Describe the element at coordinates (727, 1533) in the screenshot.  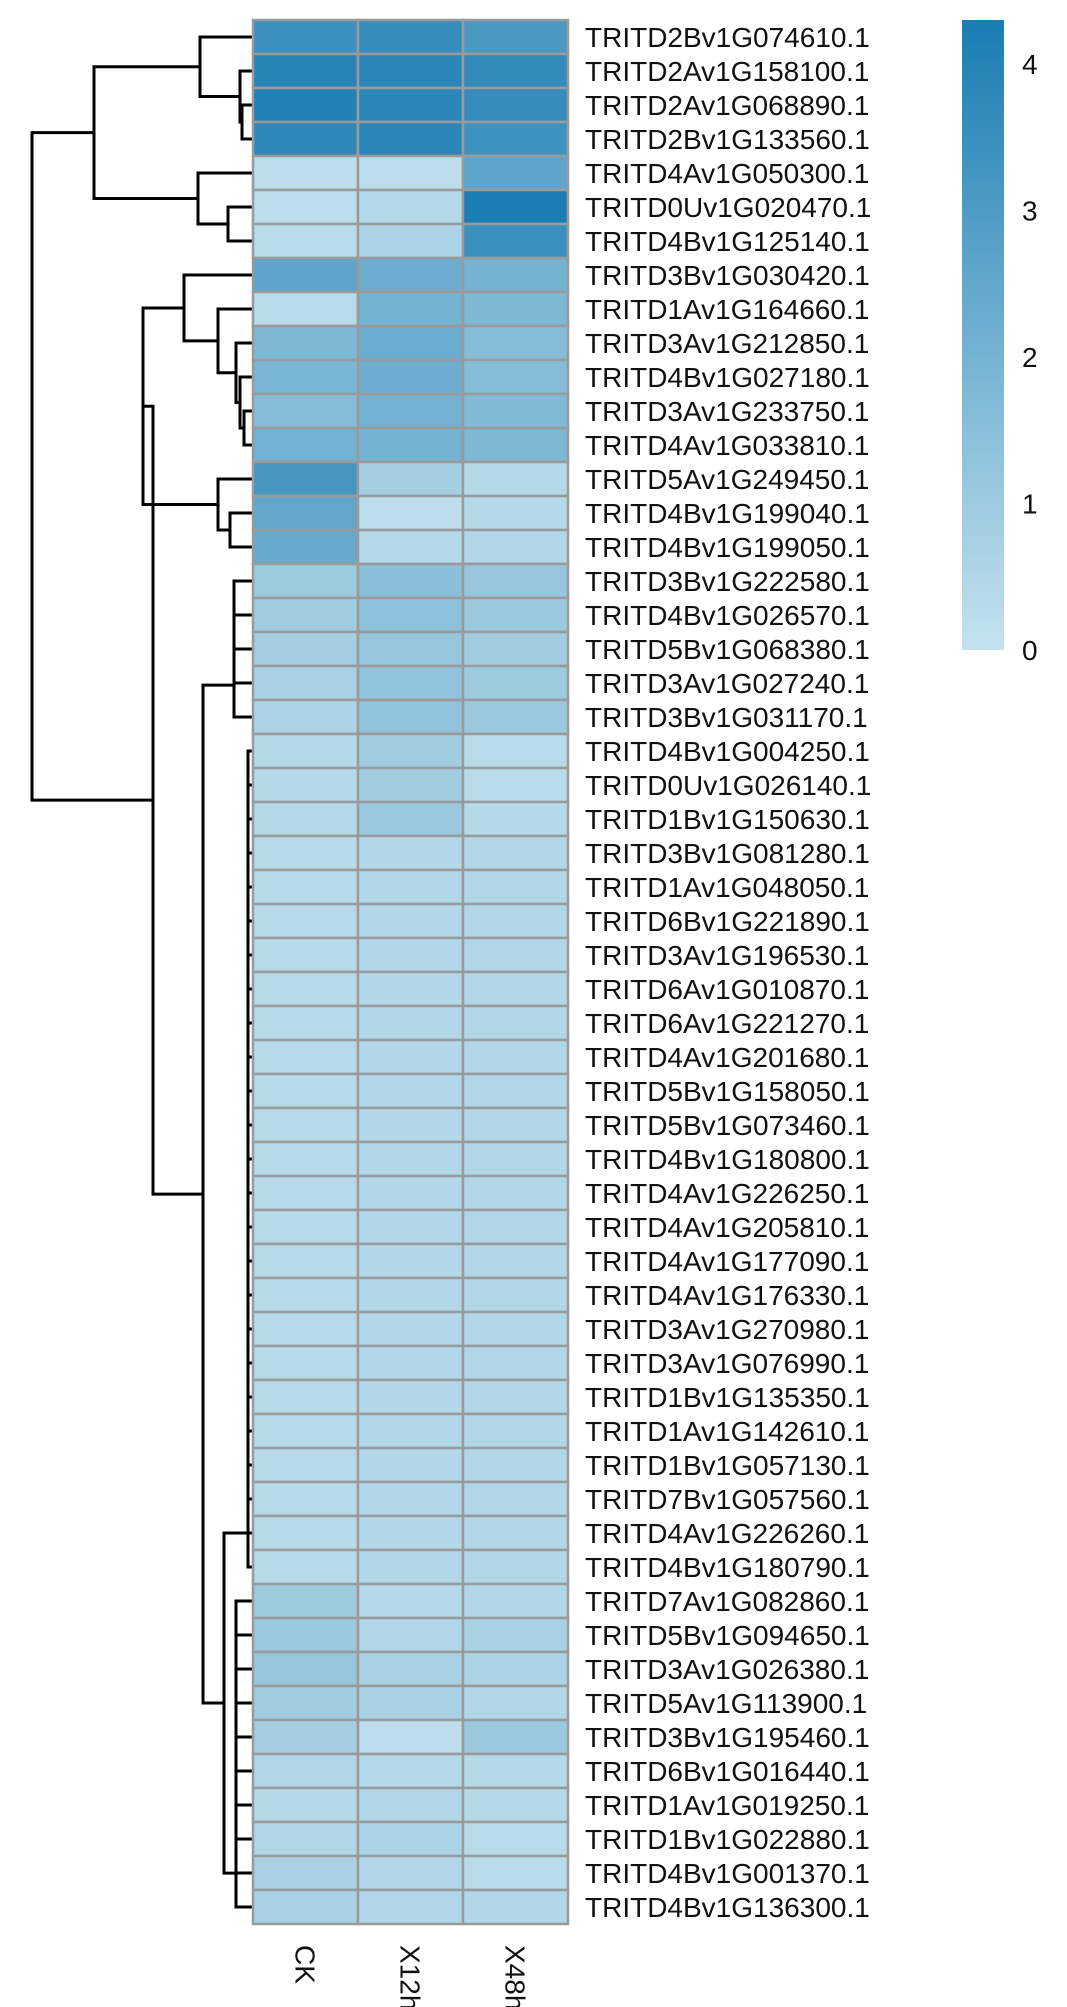
I see `row-label: TRITD4Av1G226260.1` at that location.